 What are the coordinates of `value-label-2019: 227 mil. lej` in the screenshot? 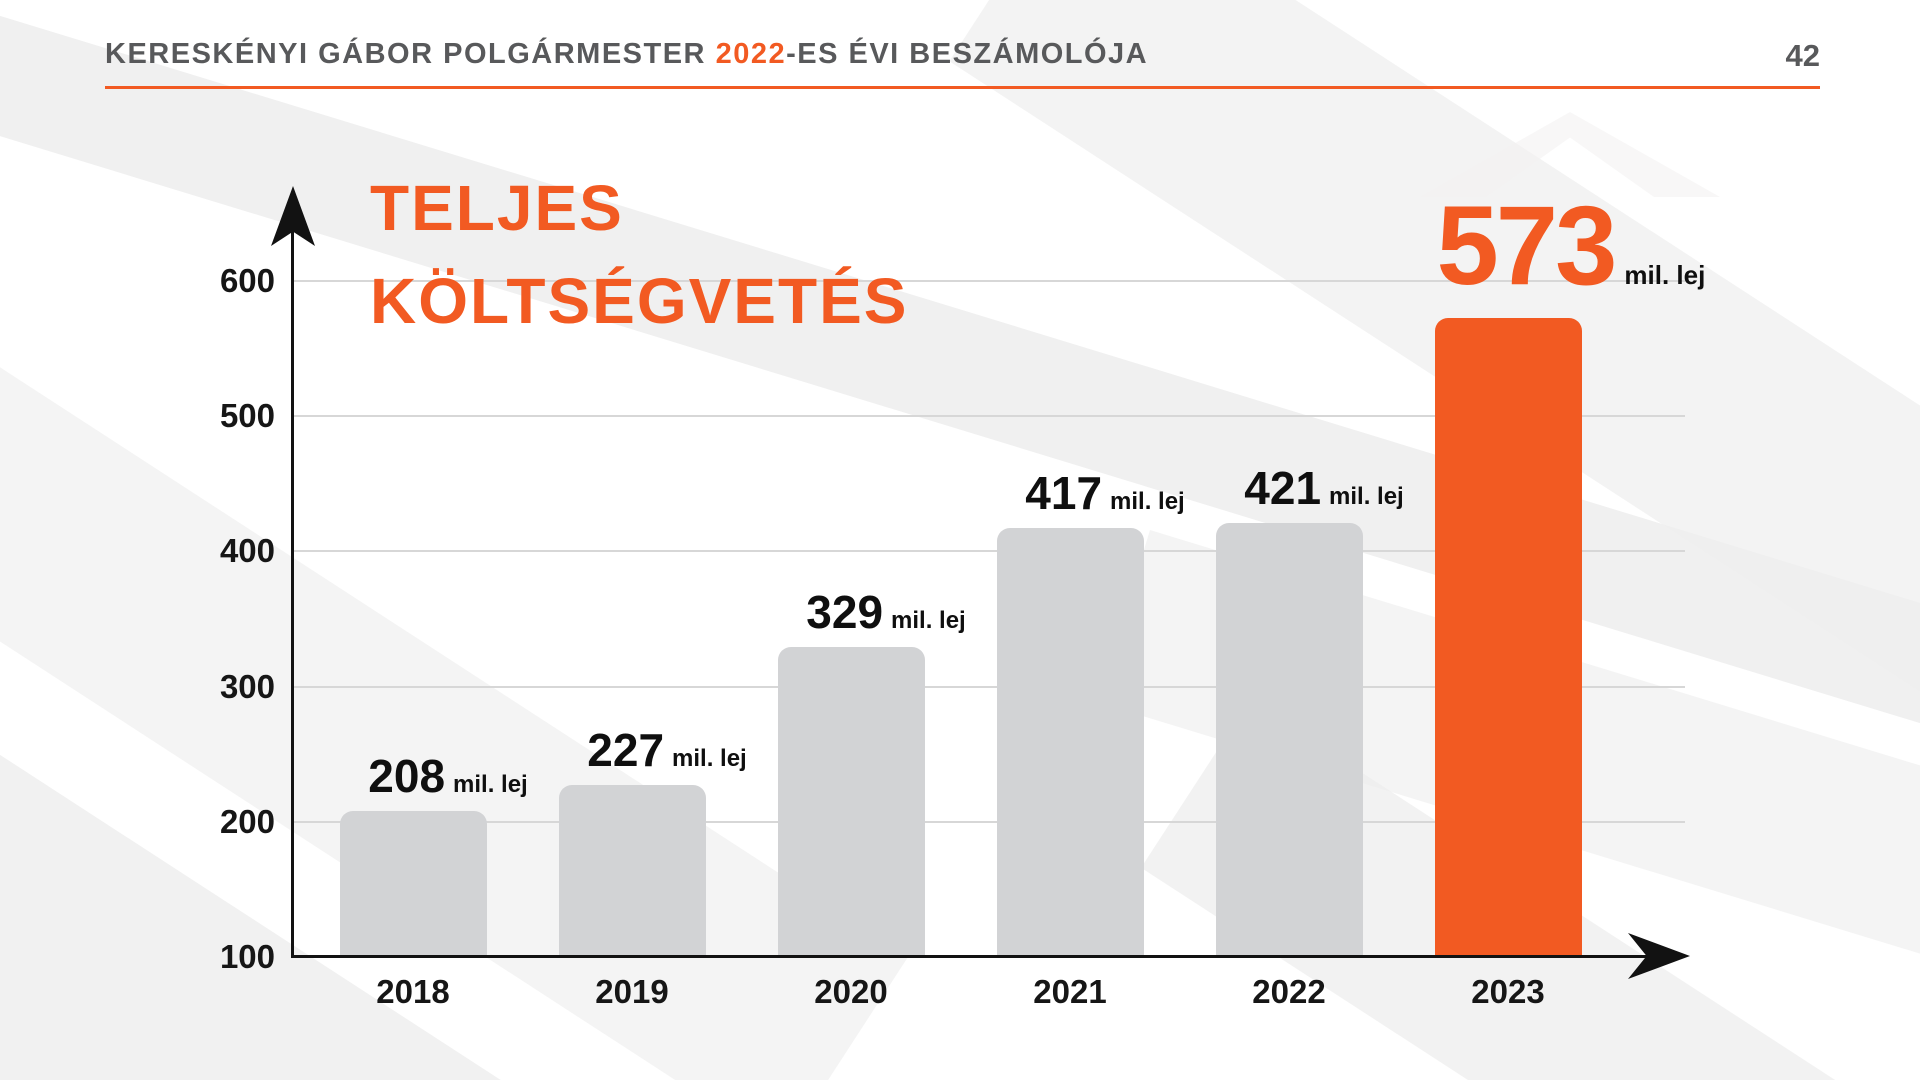 It's located at (666, 750).